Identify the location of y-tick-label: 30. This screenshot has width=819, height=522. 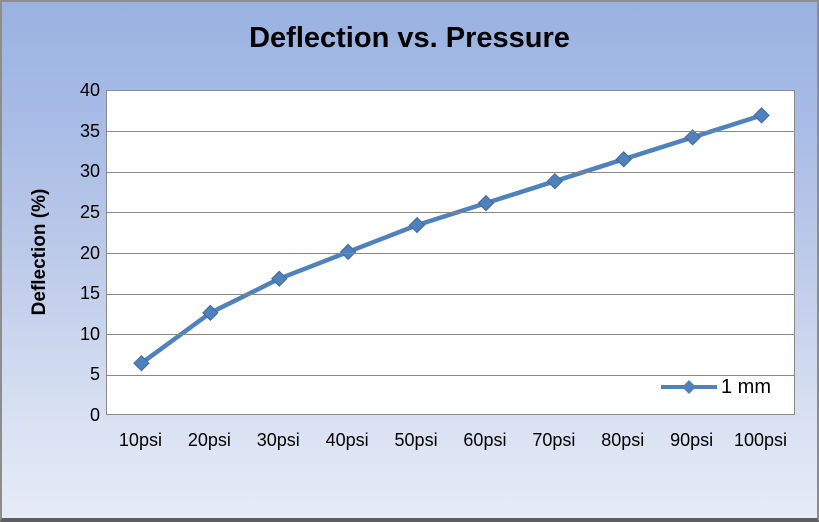
(89, 171).